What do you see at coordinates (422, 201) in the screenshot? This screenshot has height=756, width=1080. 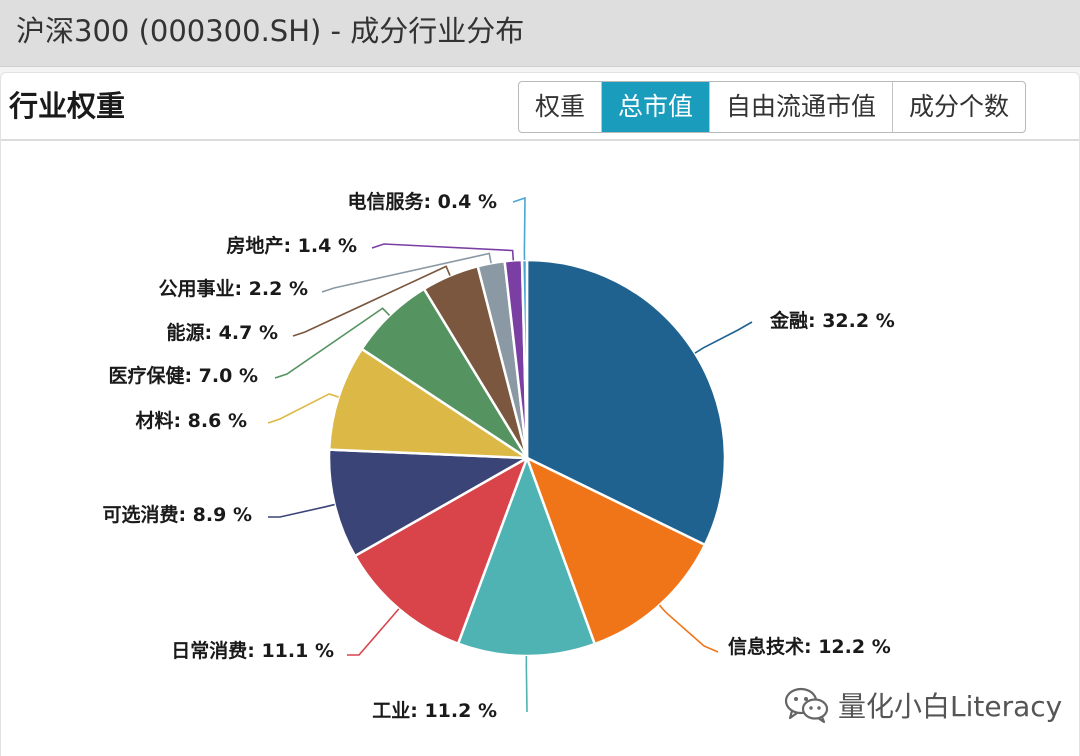 I see `pie-slice-label: 电信服务: 0.4 %` at bounding box center [422, 201].